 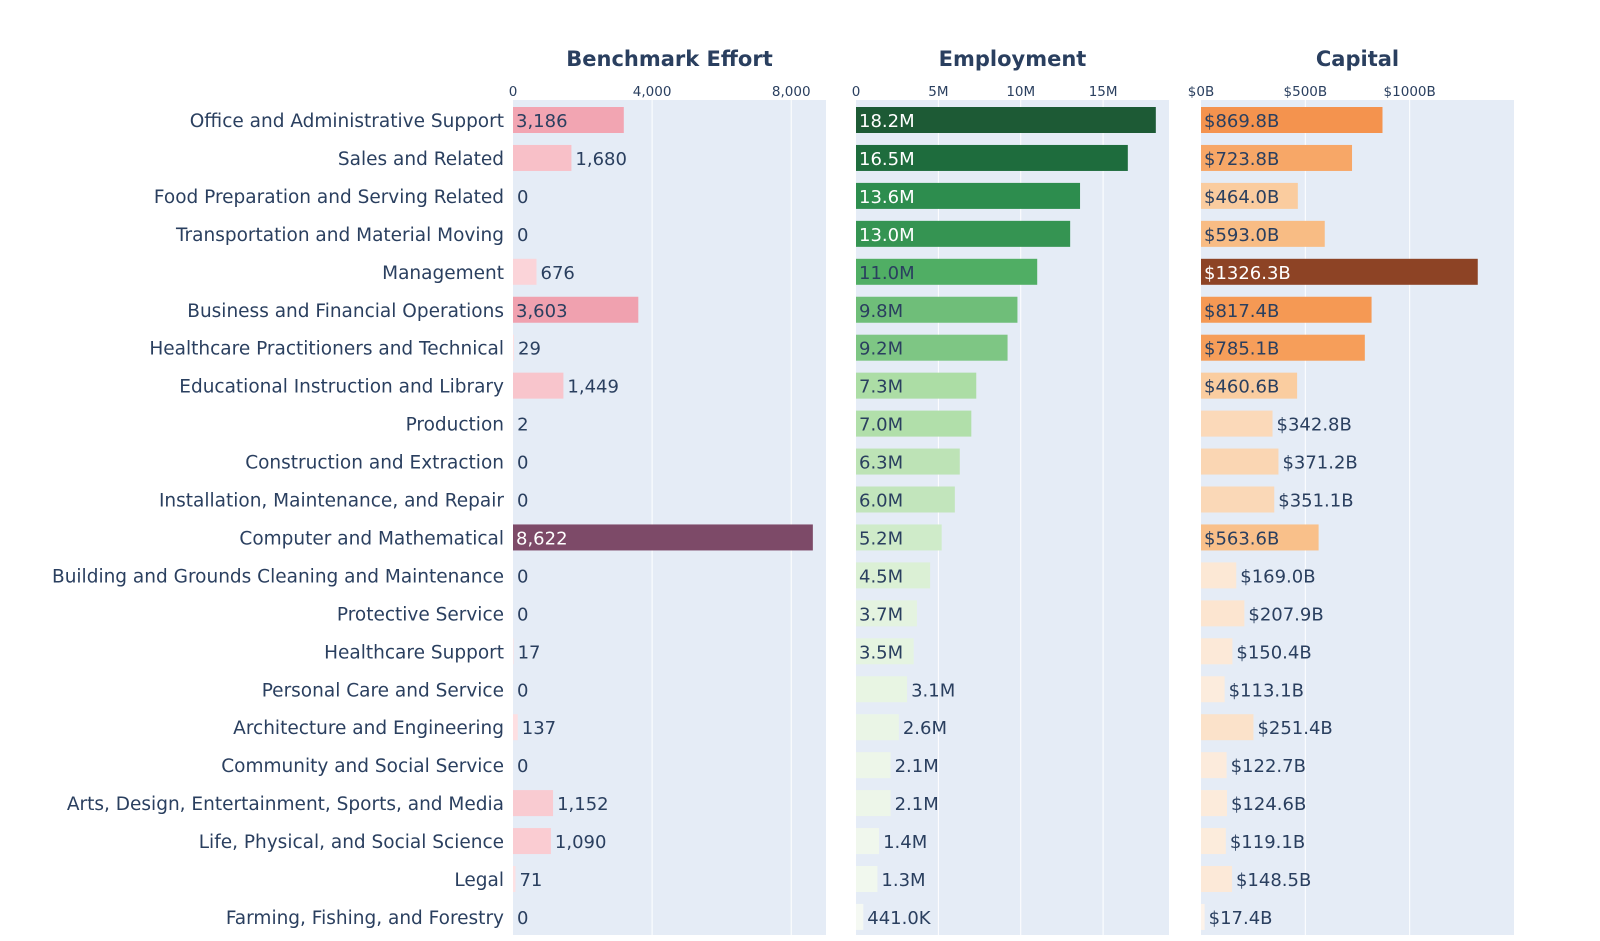 What do you see at coordinates (1266, 690) in the screenshot?
I see `capital-value-label: $113.1B` at bounding box center [1266, 690].